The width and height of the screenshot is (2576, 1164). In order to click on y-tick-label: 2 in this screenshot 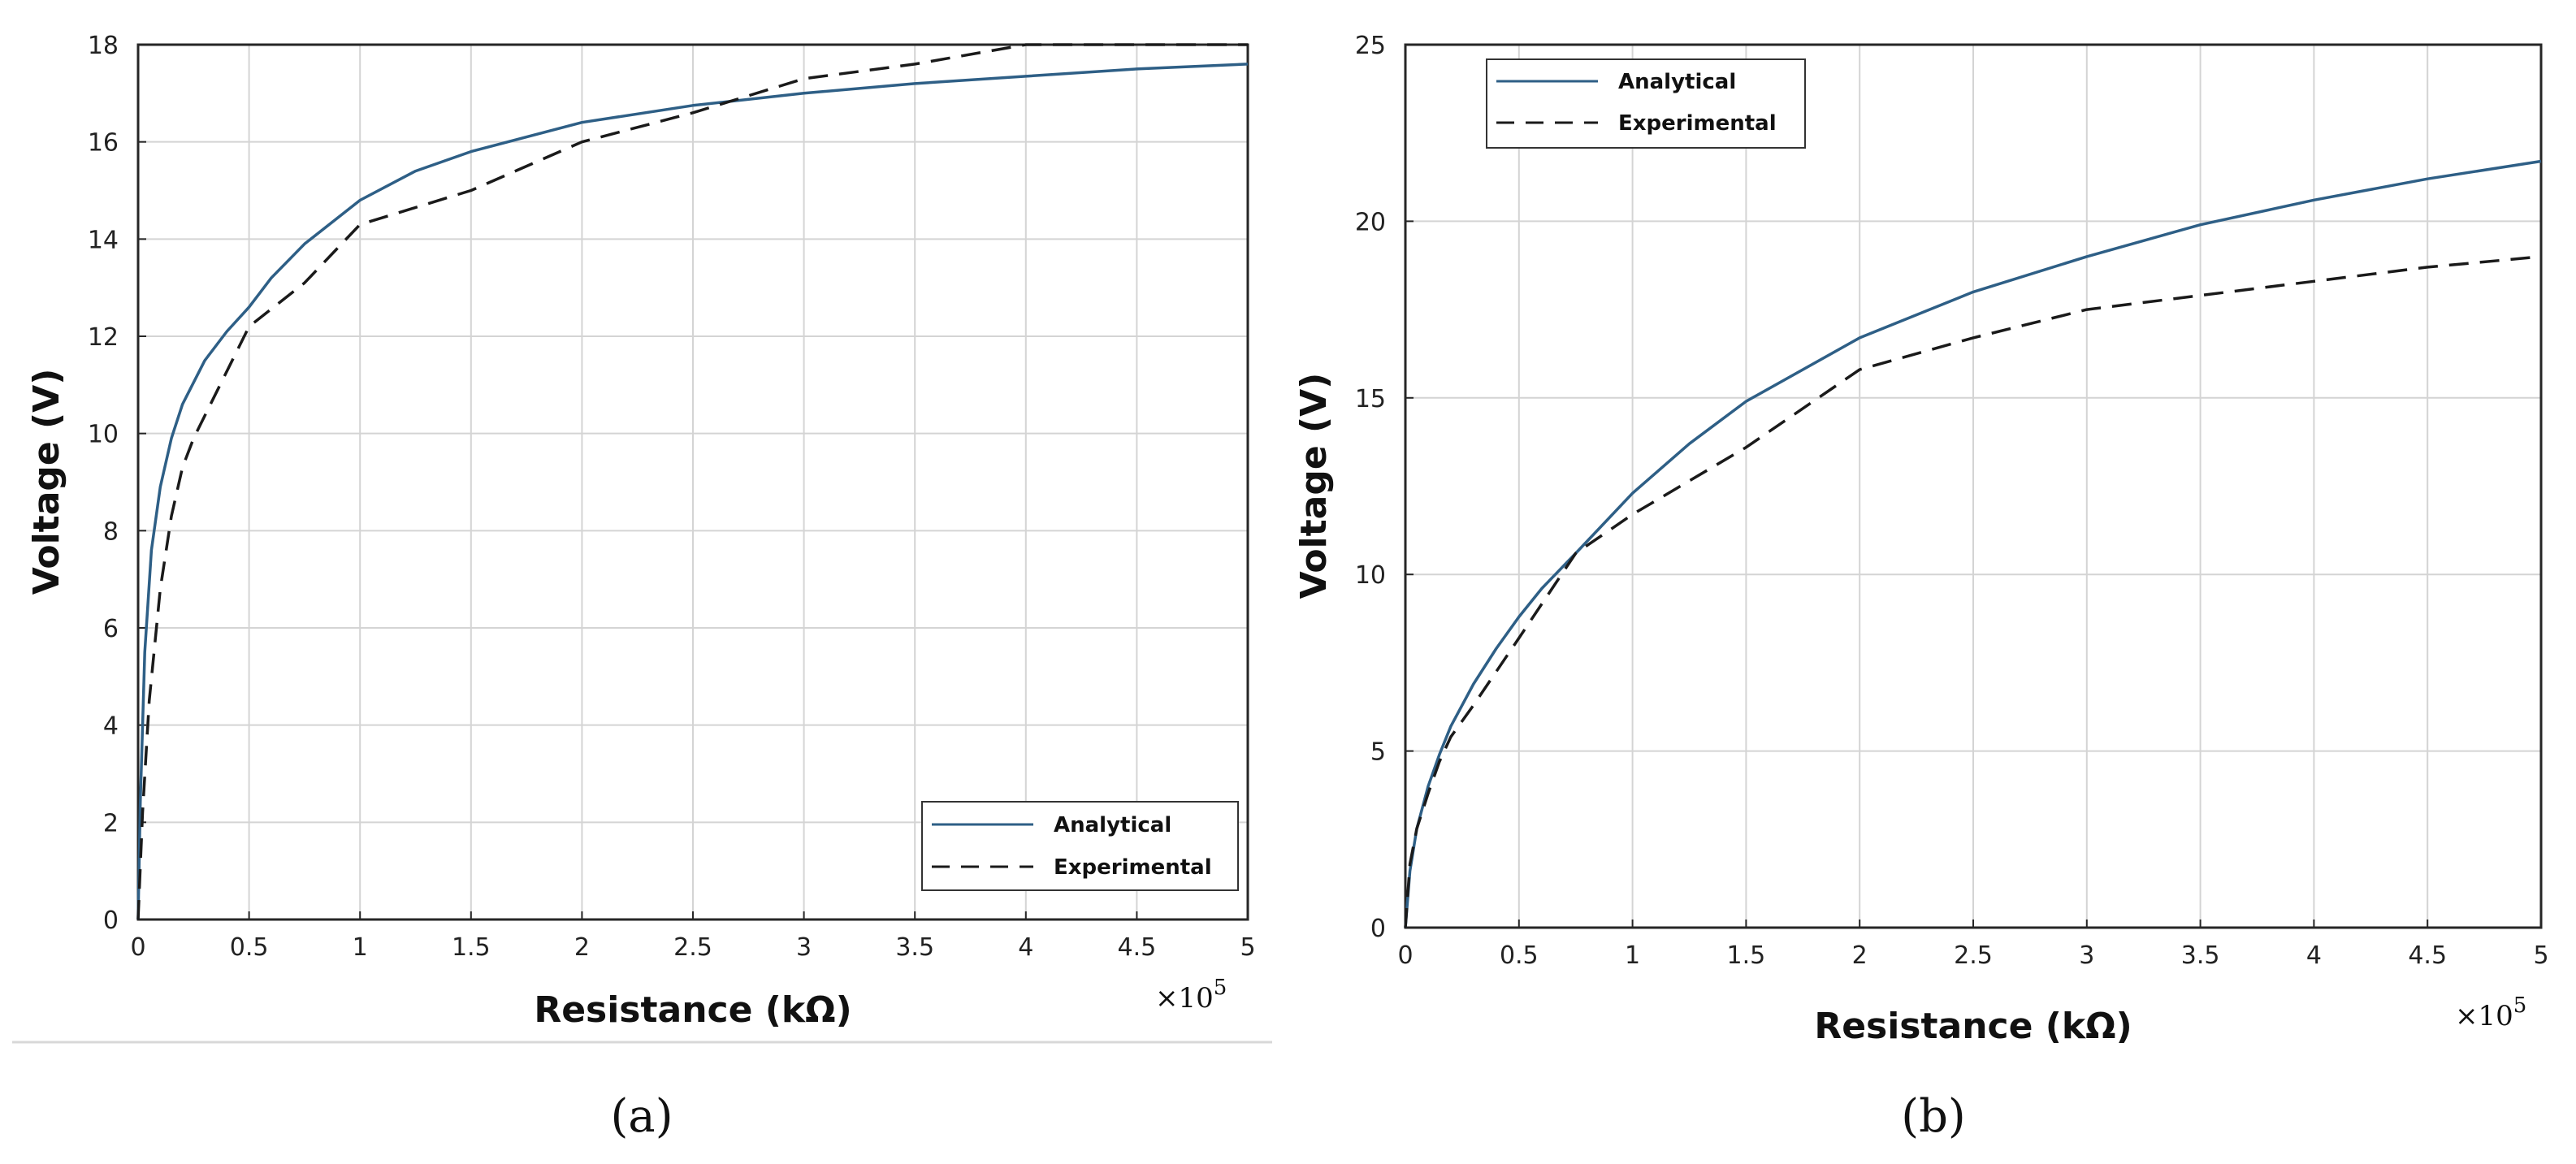, I will do `click(111, 823)`.